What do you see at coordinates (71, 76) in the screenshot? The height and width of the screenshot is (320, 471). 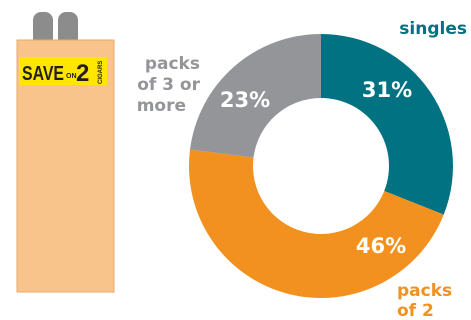 I see `badge-on-text: ON` at bounding box center [71, 76].